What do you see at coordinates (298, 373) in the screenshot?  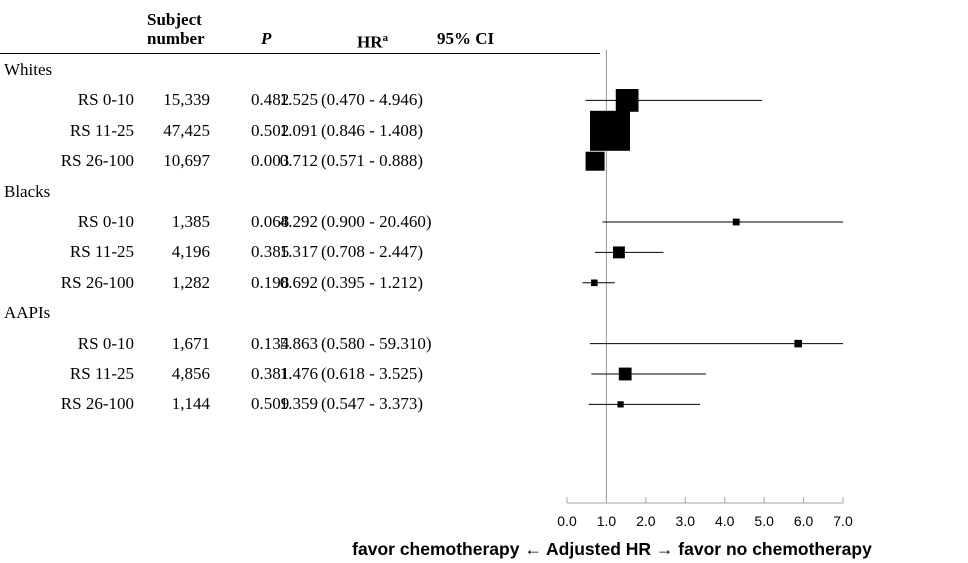 I see `hr-value: 1.476` at bounding box center [298, 373].